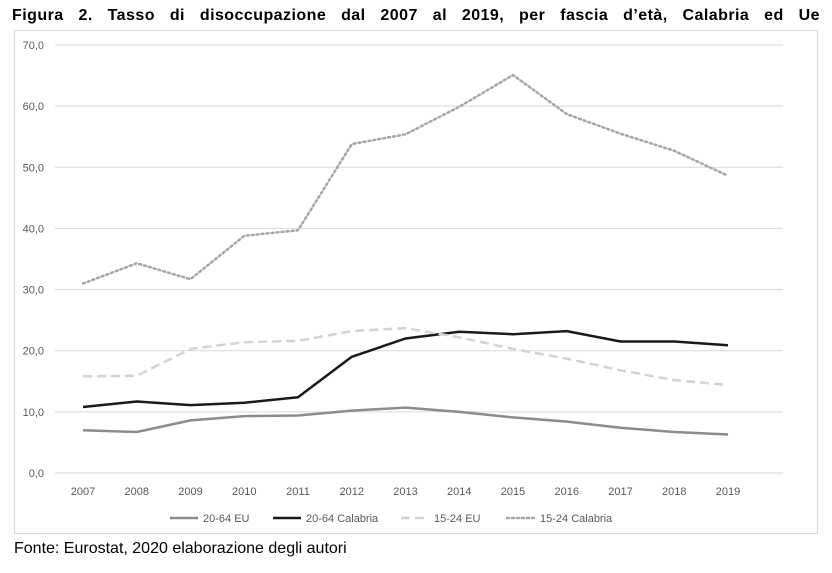 Image resolution: width=832 pixels, height=573 pixels. What do you see at coordinates (244, 492) in the screenshot?
I see `x-tick-label: 2010` at bounding box center [244, 492].